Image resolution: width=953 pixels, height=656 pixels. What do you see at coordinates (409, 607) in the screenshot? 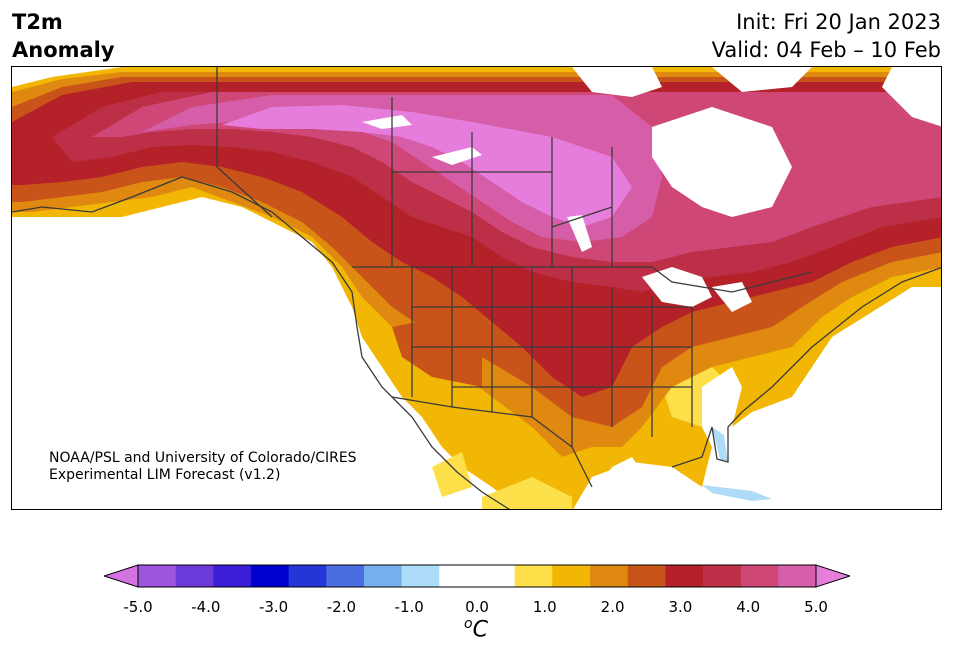
I see `colorbar-tick-label: -1.0` at bounding box center [409, 607].